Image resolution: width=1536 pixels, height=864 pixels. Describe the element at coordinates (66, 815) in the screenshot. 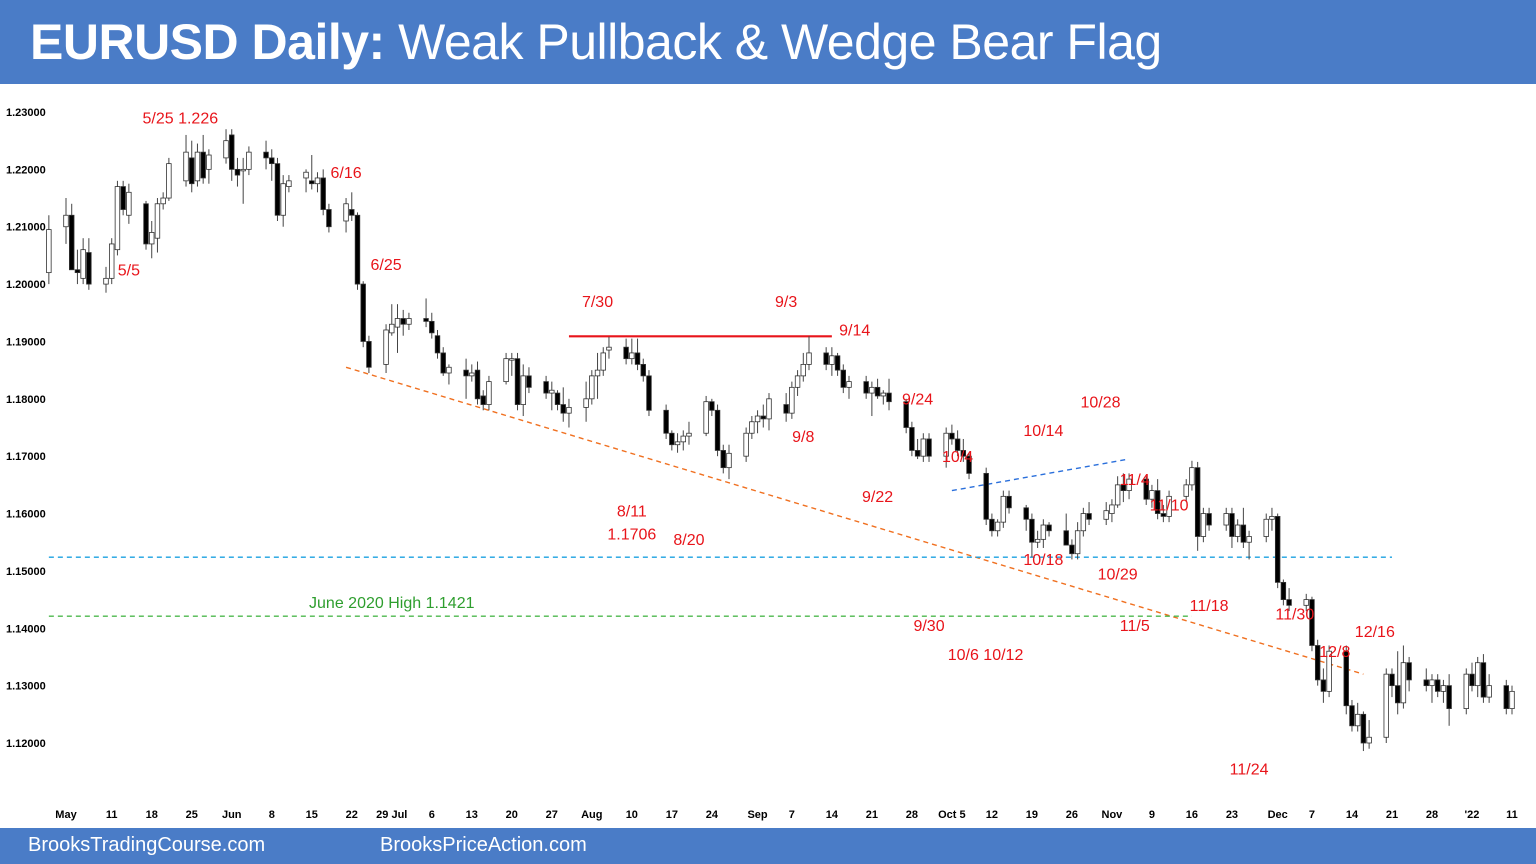

I see `x-tick-label: May` at that location.